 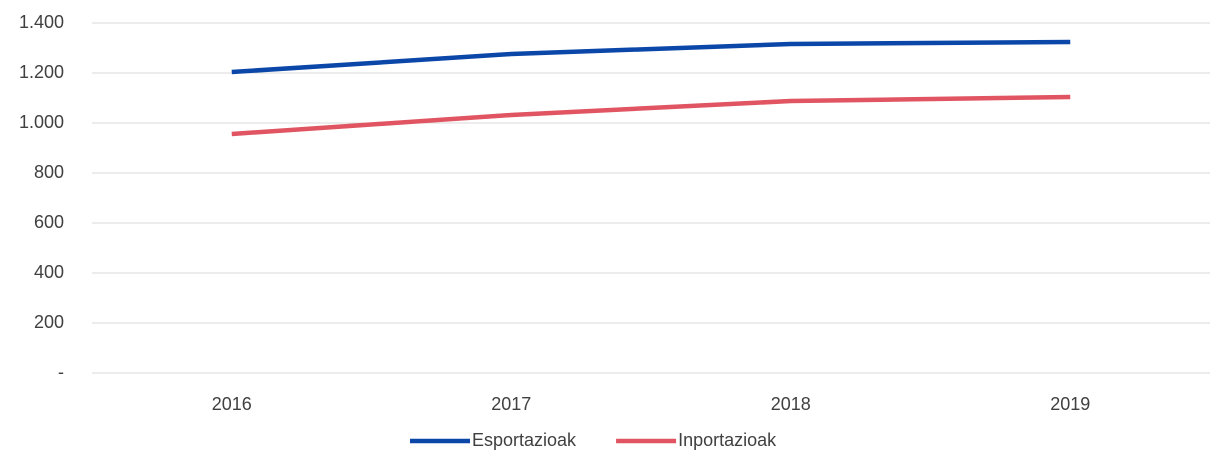 I want to click on y-tick-label: 200, so click(x=49, y=322).